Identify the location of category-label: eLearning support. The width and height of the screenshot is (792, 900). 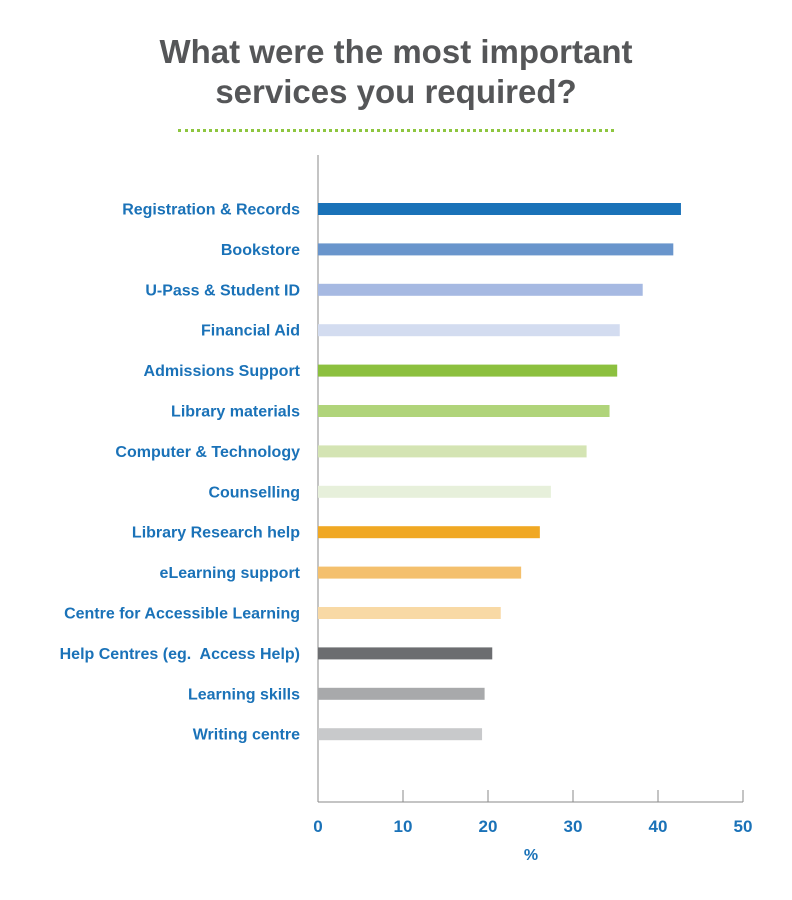
(230, 573).